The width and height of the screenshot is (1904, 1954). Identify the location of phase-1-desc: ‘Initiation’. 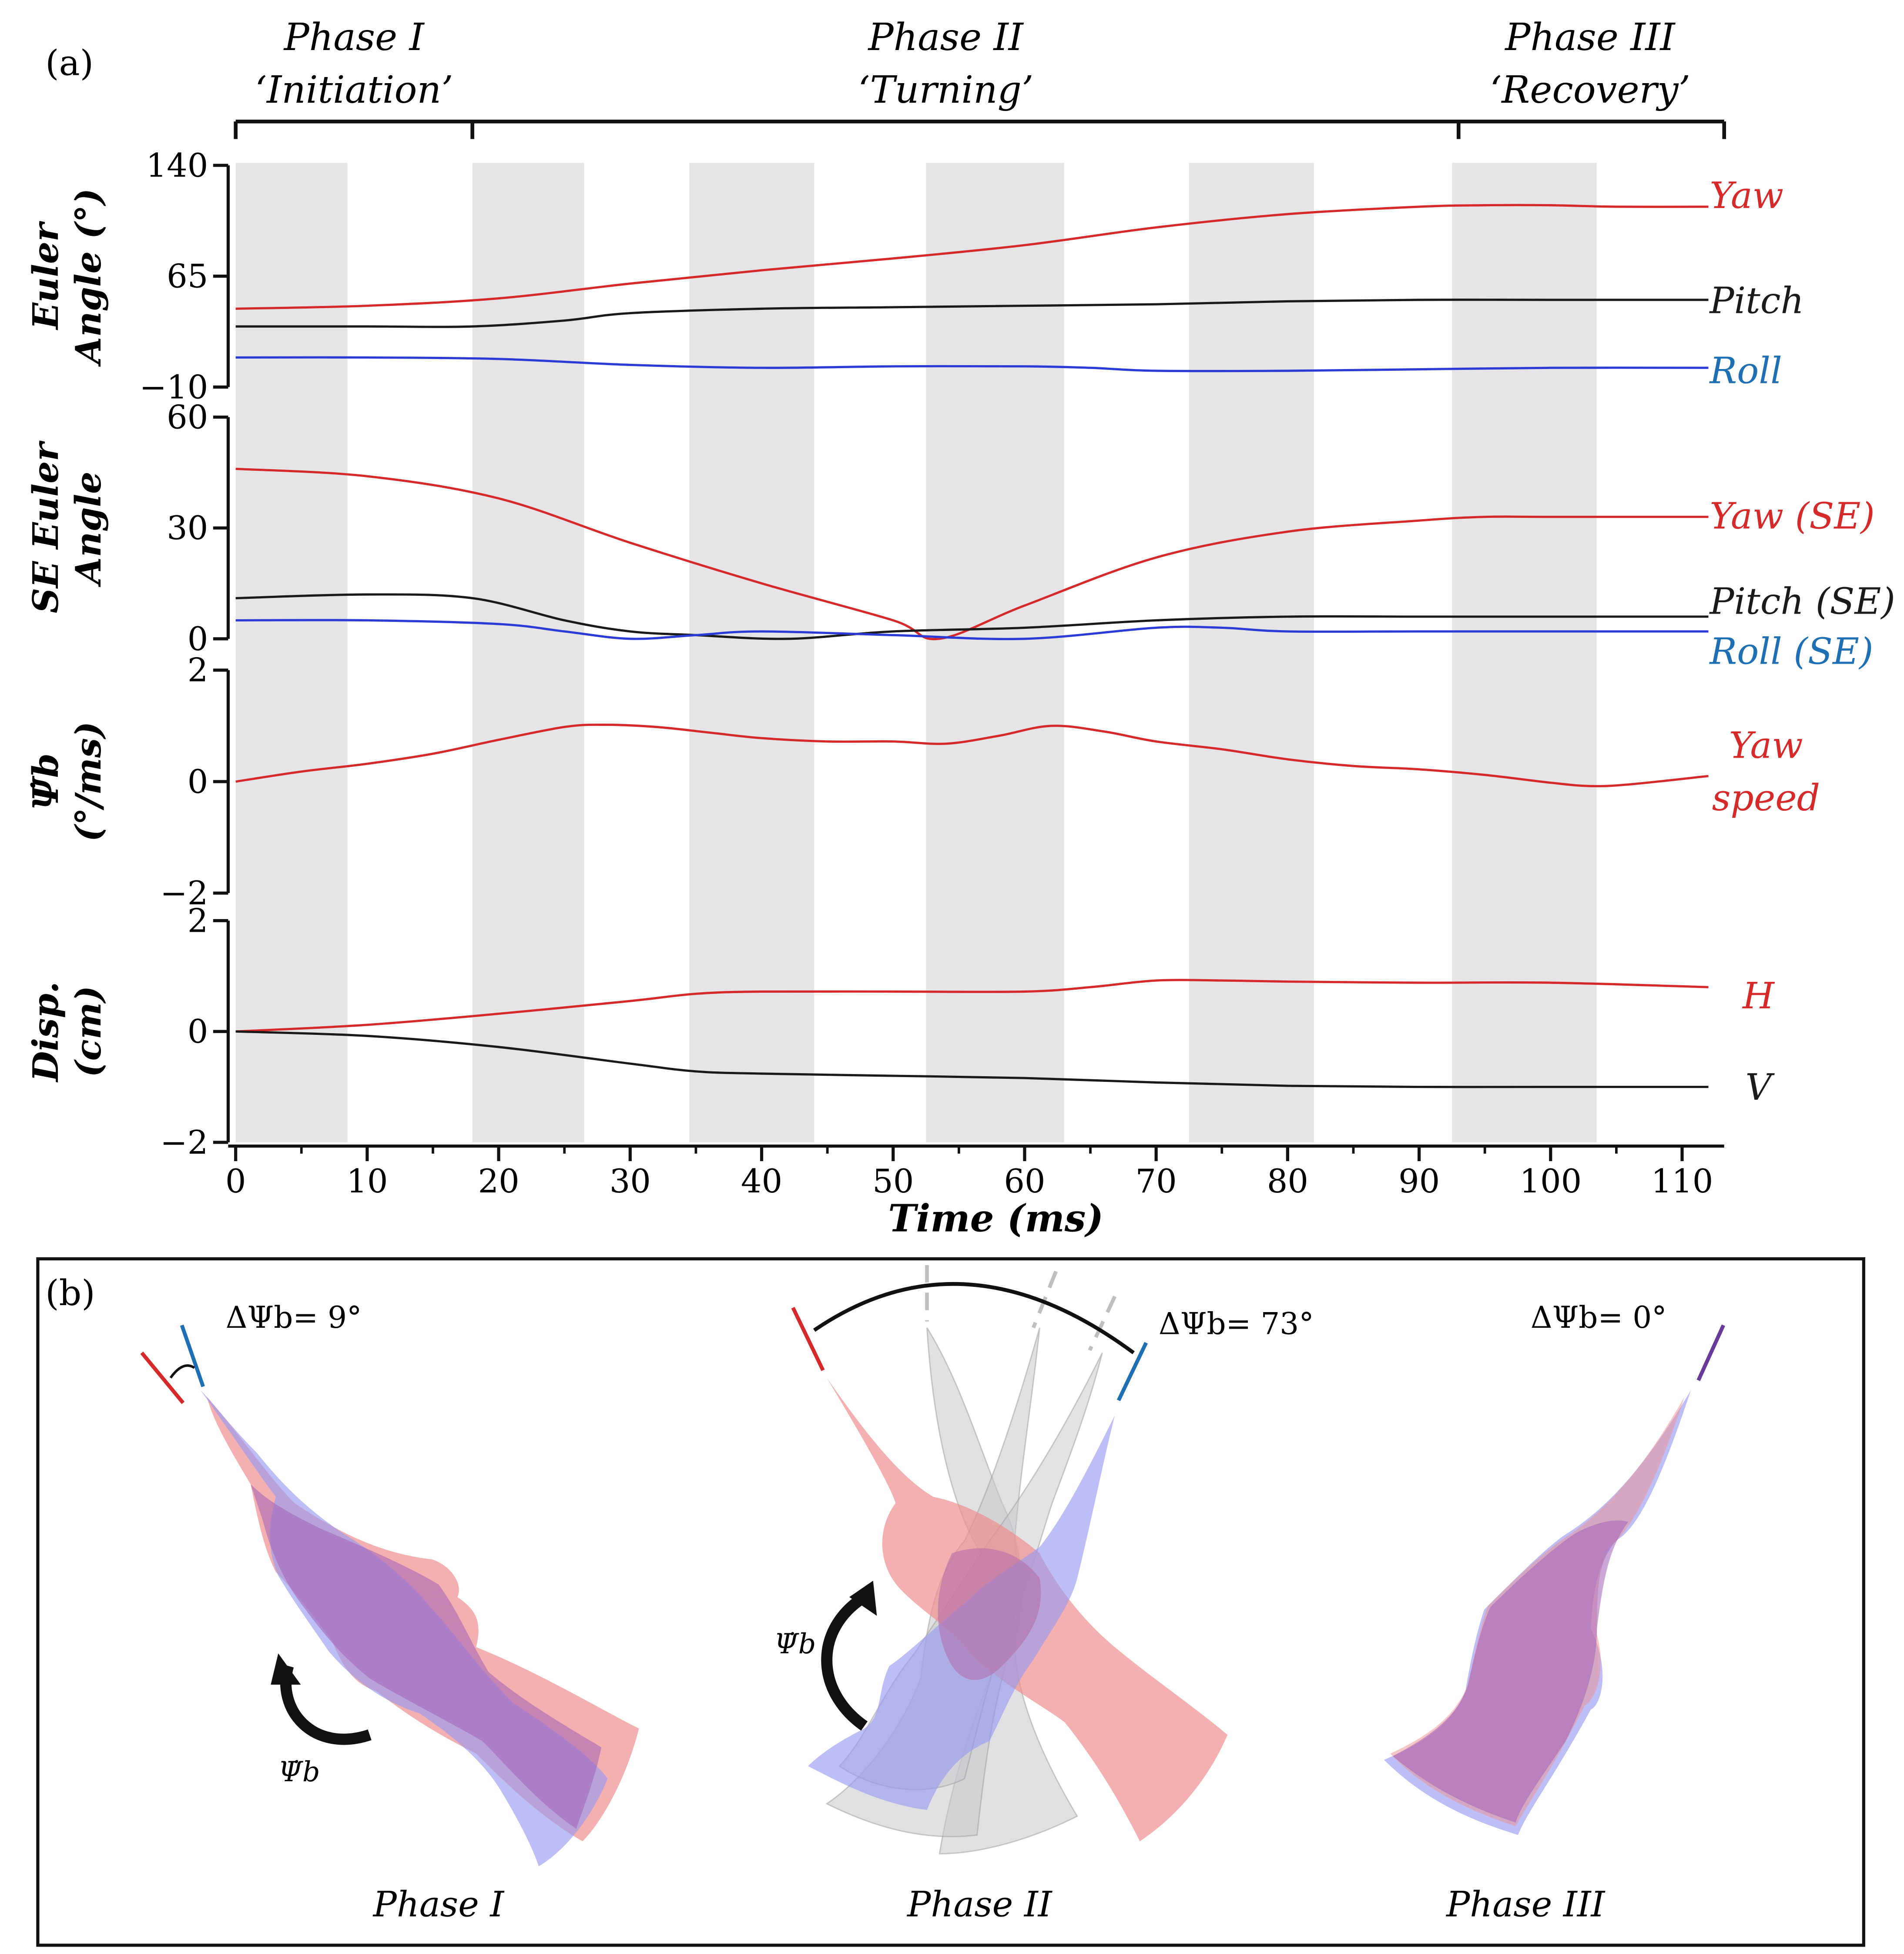
(354, 90).